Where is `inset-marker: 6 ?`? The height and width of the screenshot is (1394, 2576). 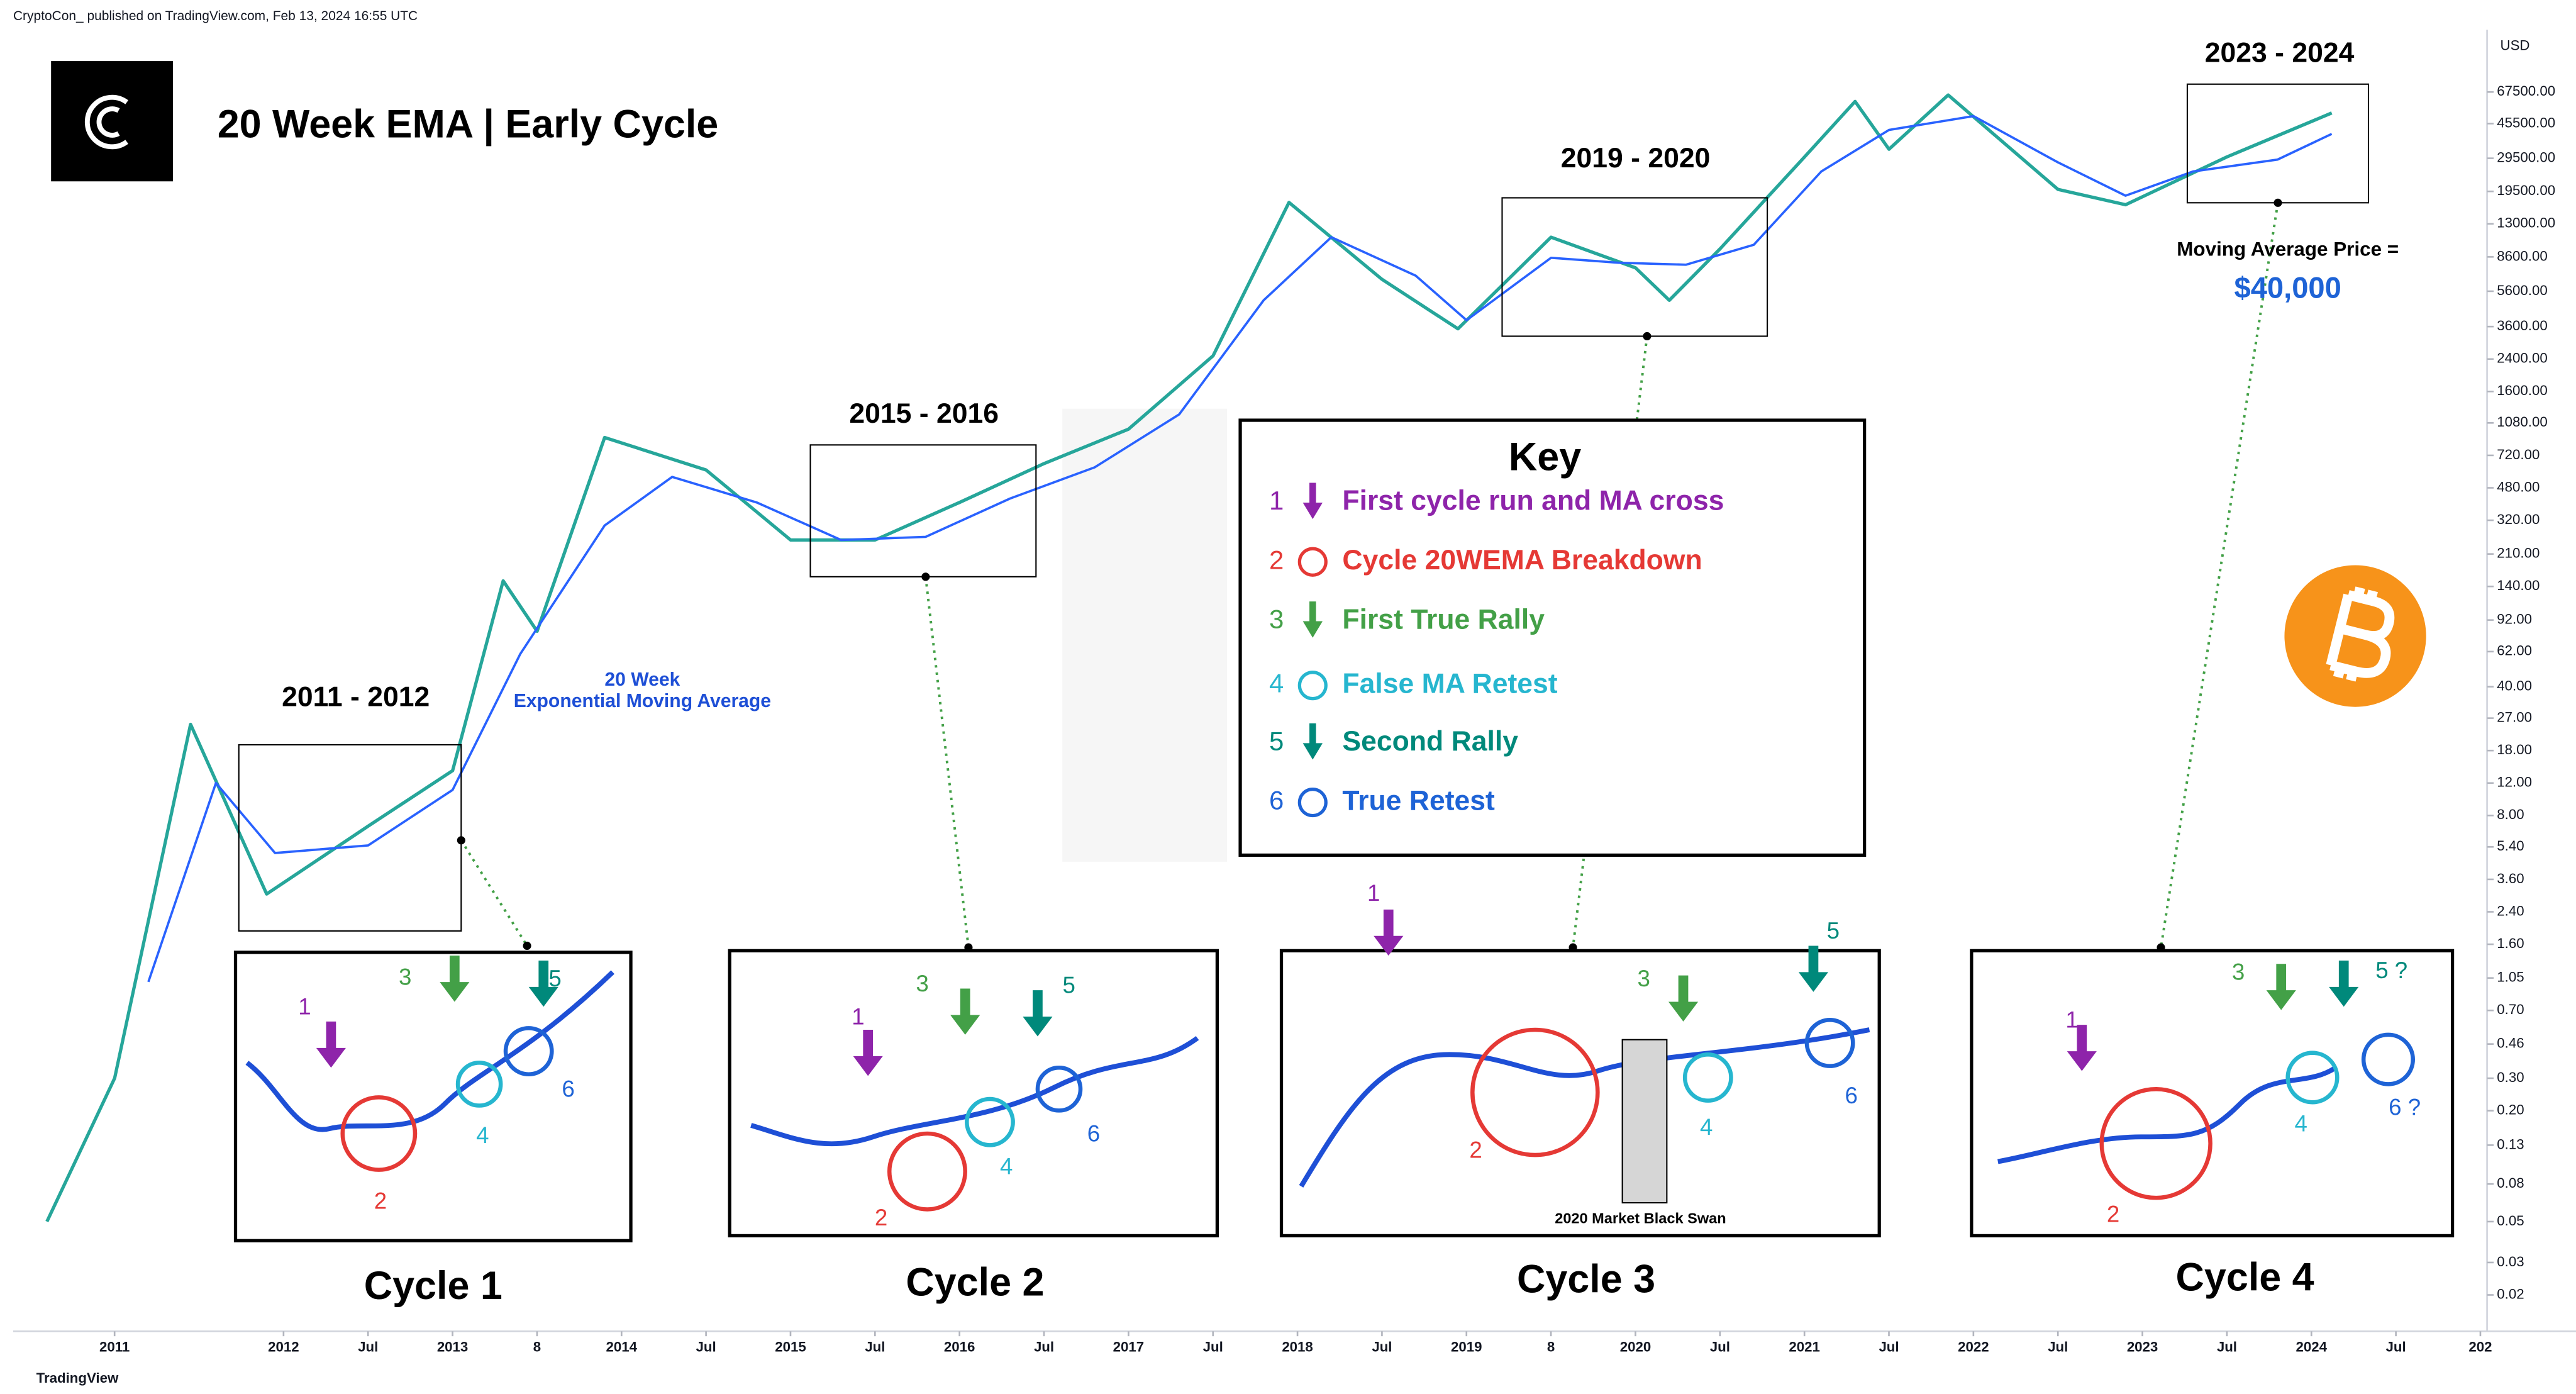 inset-marker: 6 ? is located at coordinates (2405, 1107).